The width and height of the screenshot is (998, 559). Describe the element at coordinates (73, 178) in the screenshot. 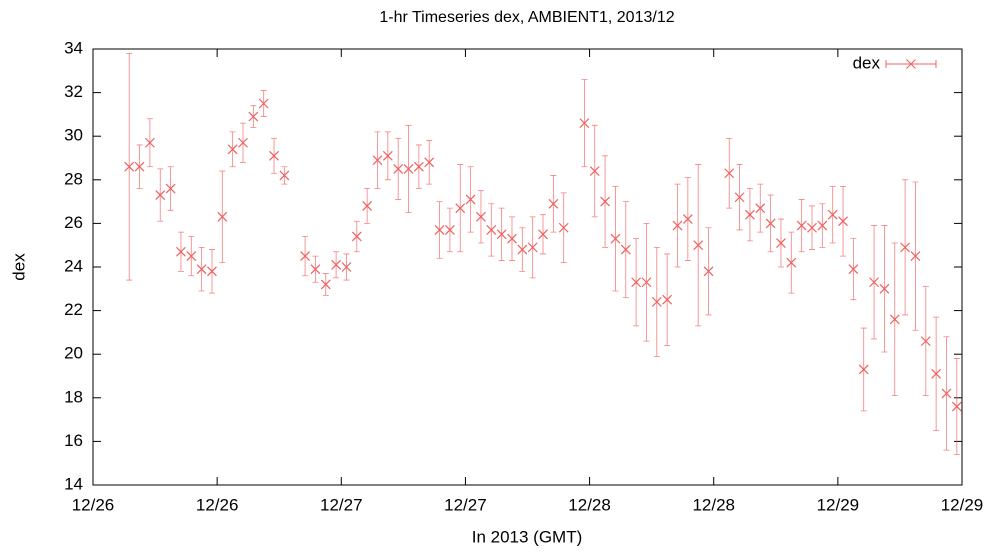

I see `y-tick-label: 28` at that location.